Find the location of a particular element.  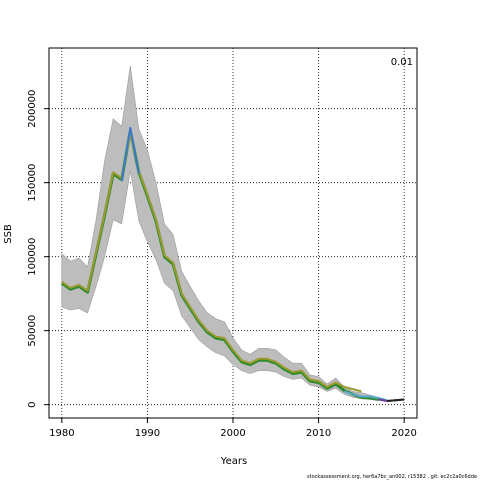

x-tick-label: 2020 is located at coordinates (403, 433).